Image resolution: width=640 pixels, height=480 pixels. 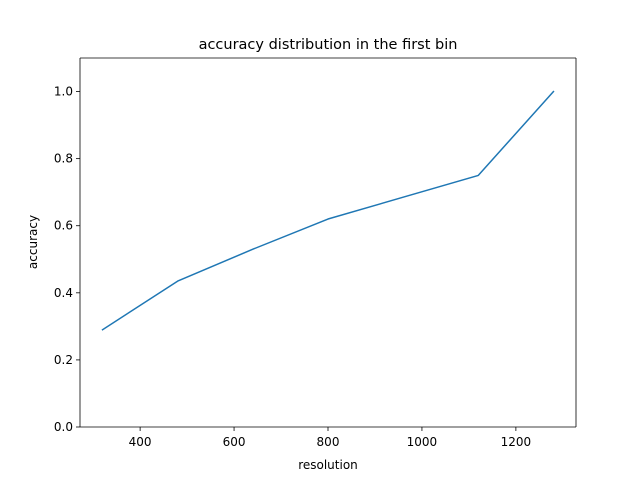 What do you see at coordinates (63, 159) in the screenshot?
I see `y-tick-label: 0.8` at bounding box center [63, 159].